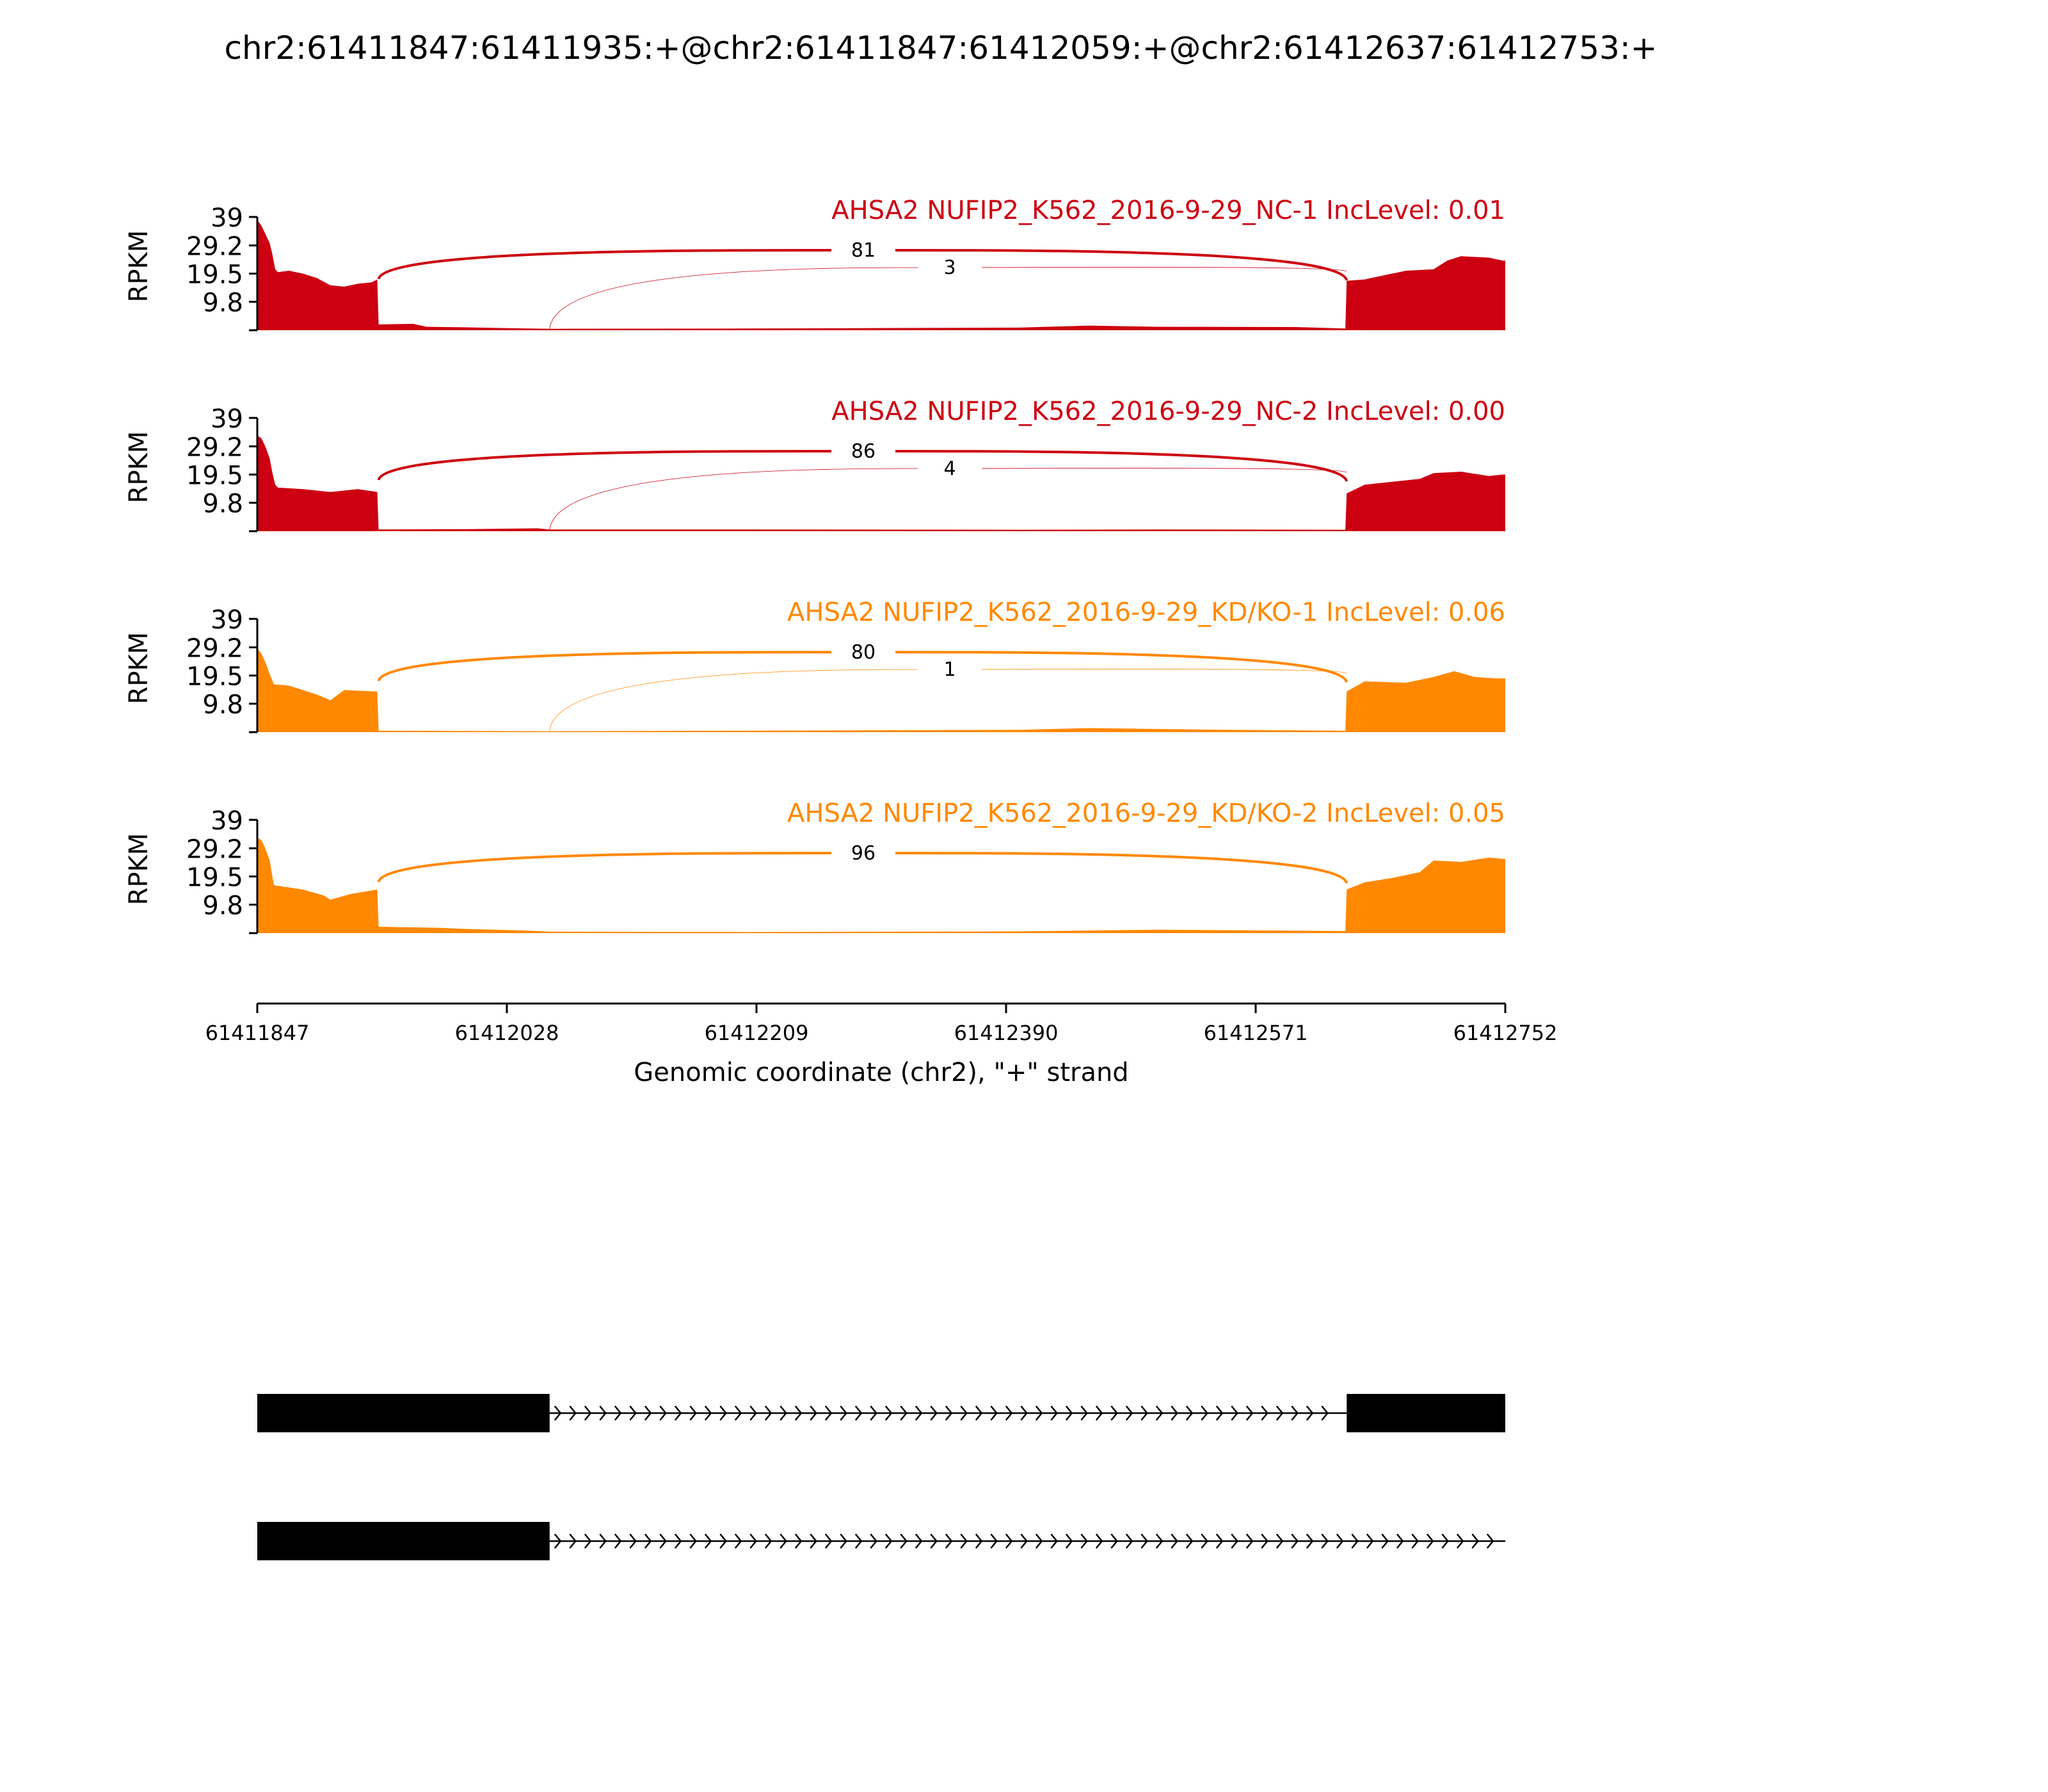 This screenshot has height=1792, width=2048. Describe the element at coordinates (949, 469) in the screenshot. I see `junction-count: 4` at that location.